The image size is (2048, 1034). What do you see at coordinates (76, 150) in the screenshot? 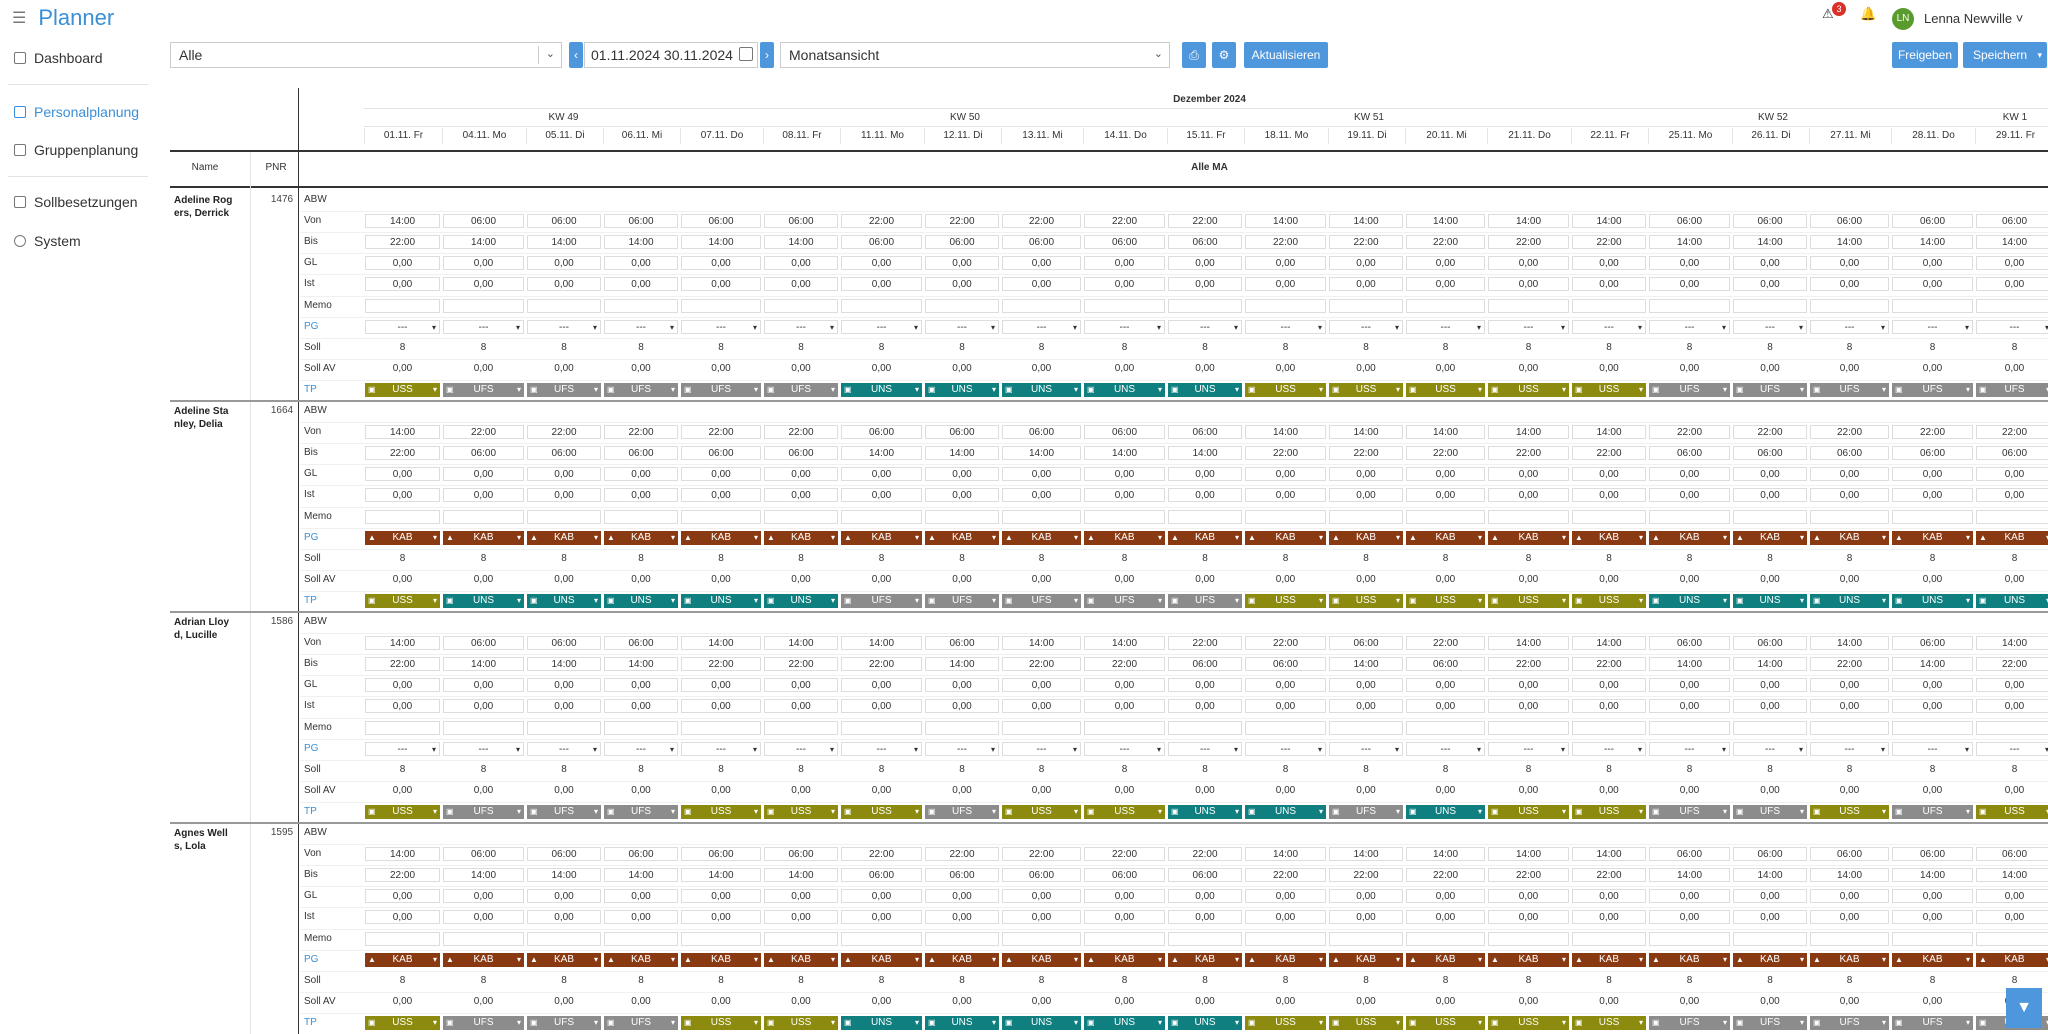
I see `sidebar-item-gruppenplanung: Gruppenplanung` at bounding box center [76, 150].